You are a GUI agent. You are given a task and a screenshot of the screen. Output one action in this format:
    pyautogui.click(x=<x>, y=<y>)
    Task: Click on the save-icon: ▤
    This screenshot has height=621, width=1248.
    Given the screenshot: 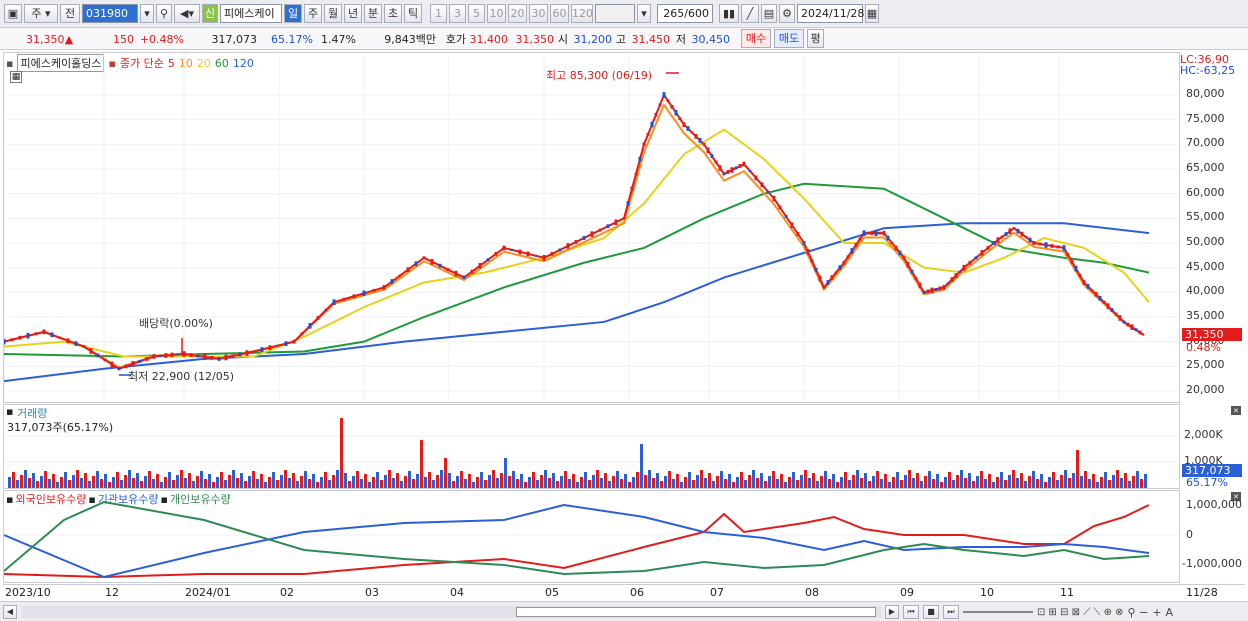 What is the action you would take?
    pyautogui.click(x=769, y=13)
    